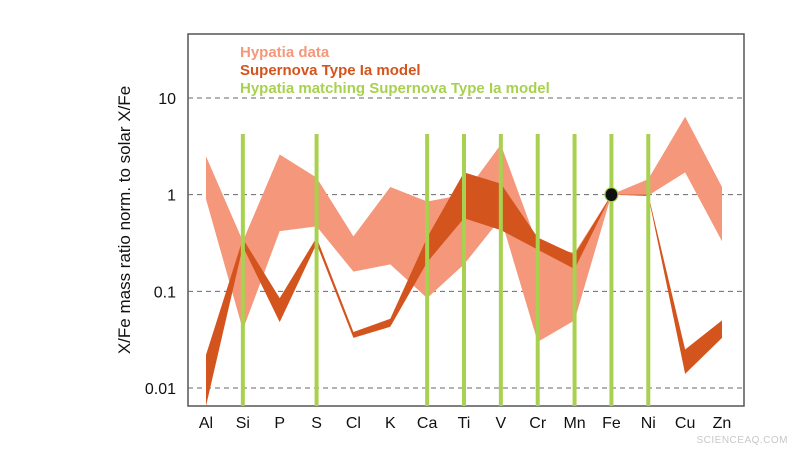  I want to click on x-tick-label: Fe, so click(611, 423).